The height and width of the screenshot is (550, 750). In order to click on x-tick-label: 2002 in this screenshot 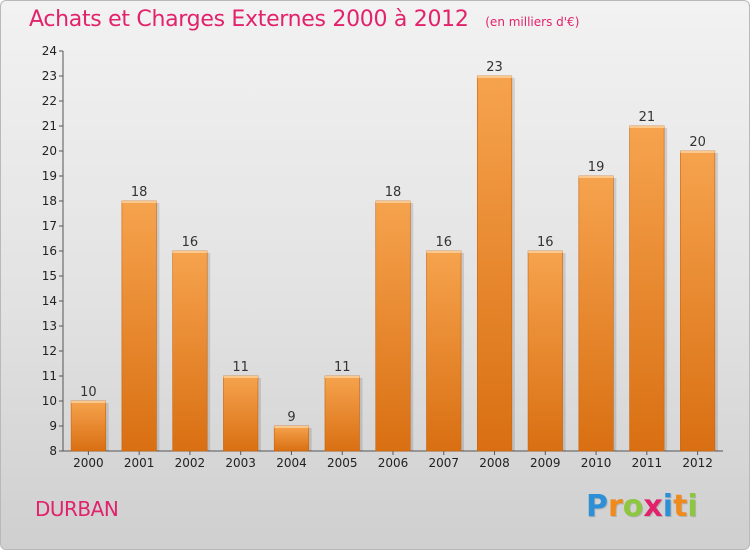, I will do `click(190, 463)`.